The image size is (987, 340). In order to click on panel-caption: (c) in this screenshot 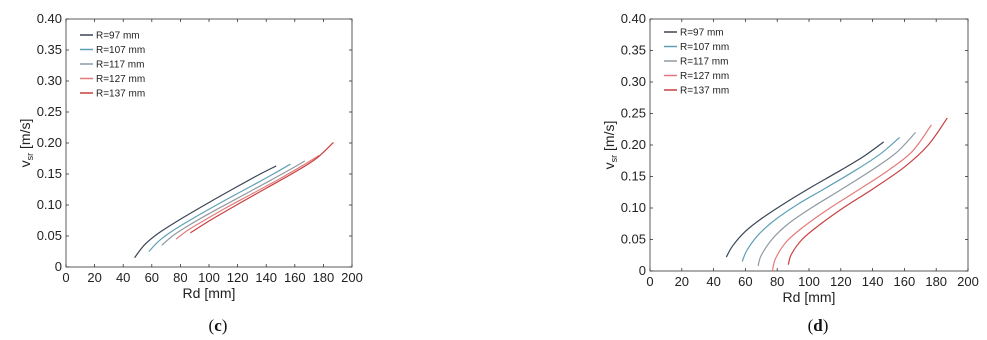, I will do `click(218, 325)`.